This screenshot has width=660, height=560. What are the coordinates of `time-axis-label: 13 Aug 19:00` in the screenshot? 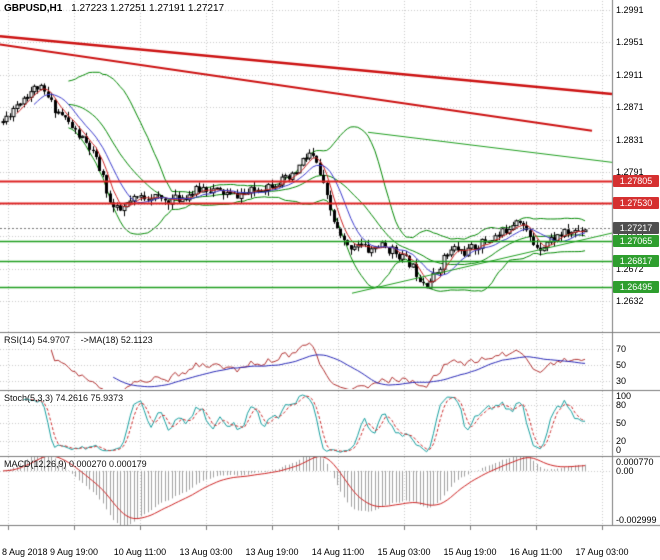 It's located at (272, 552).